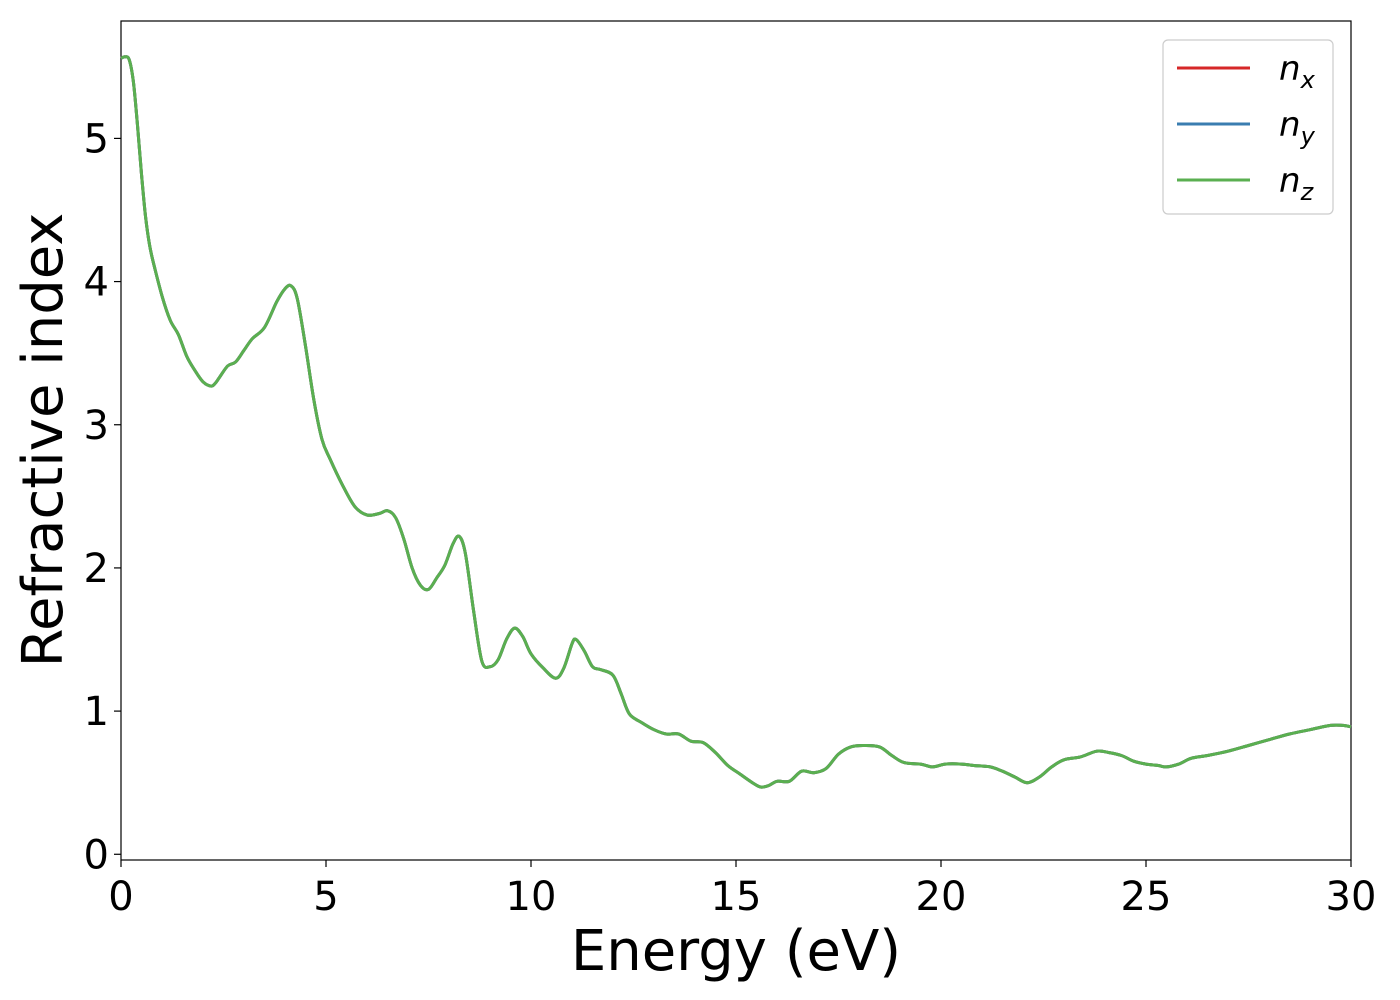 The image size is (1400, 1000). Describe the element at coordinates (736, 897) in the screenshot. I see `x-tick-label: 15` at that location.